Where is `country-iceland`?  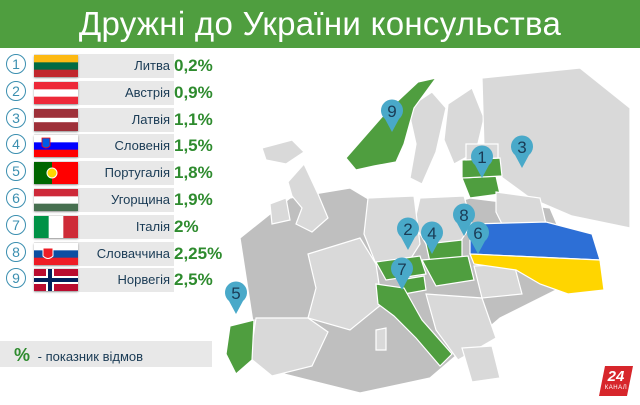
country-iceland is located at coordinates (283, 152).